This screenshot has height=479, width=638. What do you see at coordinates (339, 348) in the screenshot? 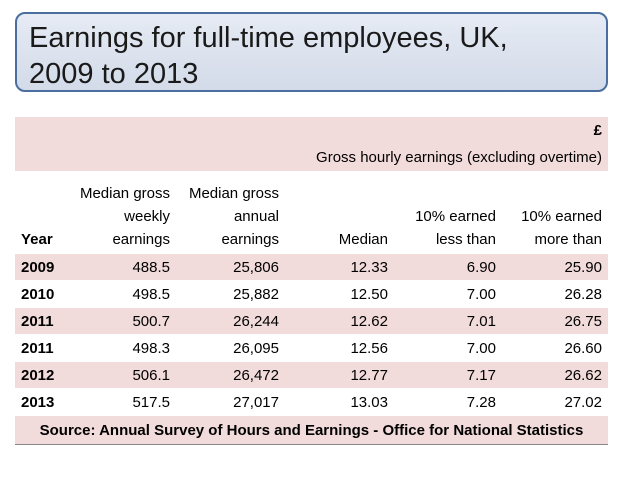
I see `cell-median: 12.56` at bounding box center [339, 348].